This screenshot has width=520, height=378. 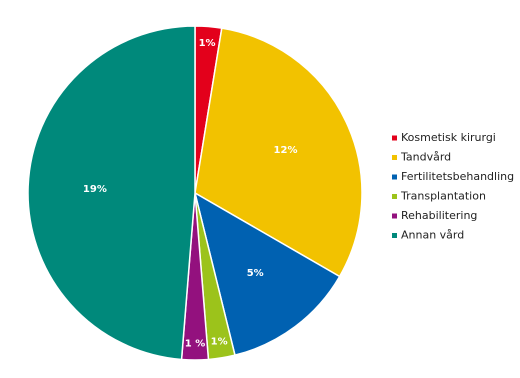 I want to click on data-label: 1 %, so click(x=195, y=343).